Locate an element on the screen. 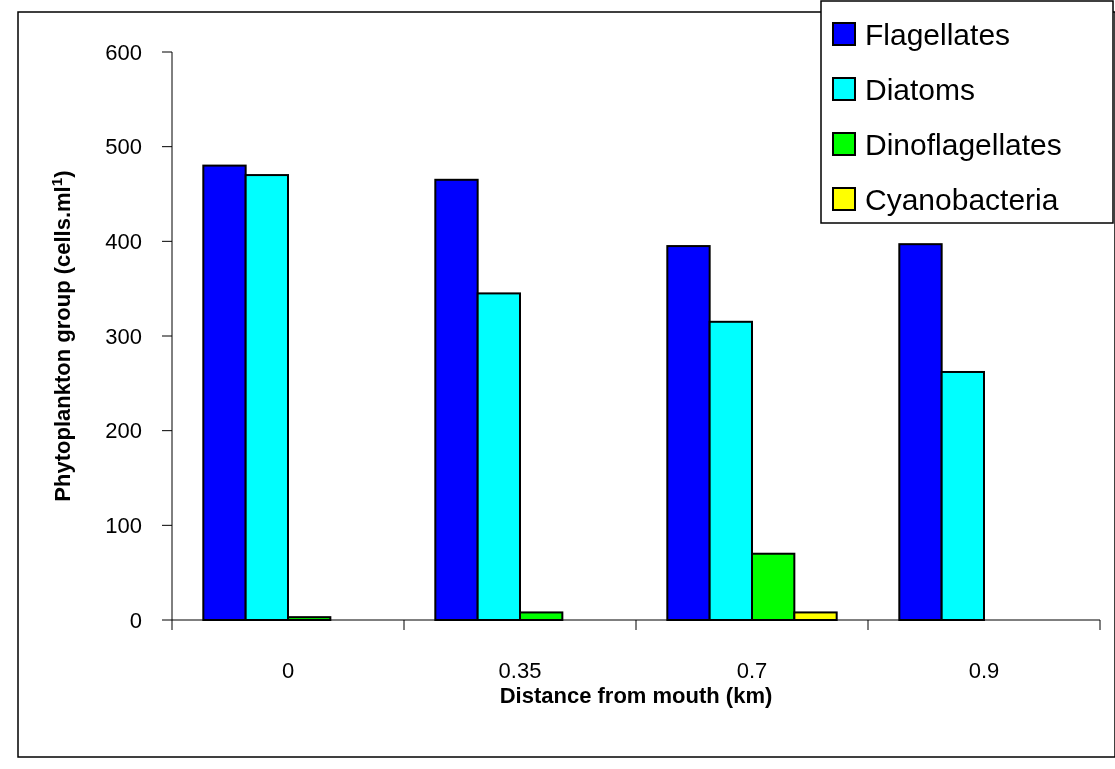  legend-label: Dinoflagellates is located at coordinates (963, 144).